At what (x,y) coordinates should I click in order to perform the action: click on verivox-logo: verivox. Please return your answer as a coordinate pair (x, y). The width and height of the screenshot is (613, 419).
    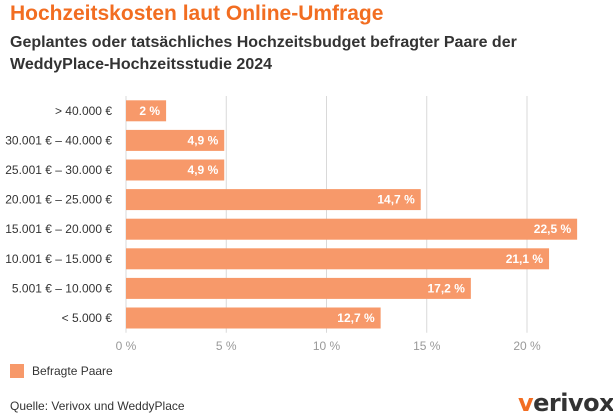
    Looking at the image, I should click on (565, 403).